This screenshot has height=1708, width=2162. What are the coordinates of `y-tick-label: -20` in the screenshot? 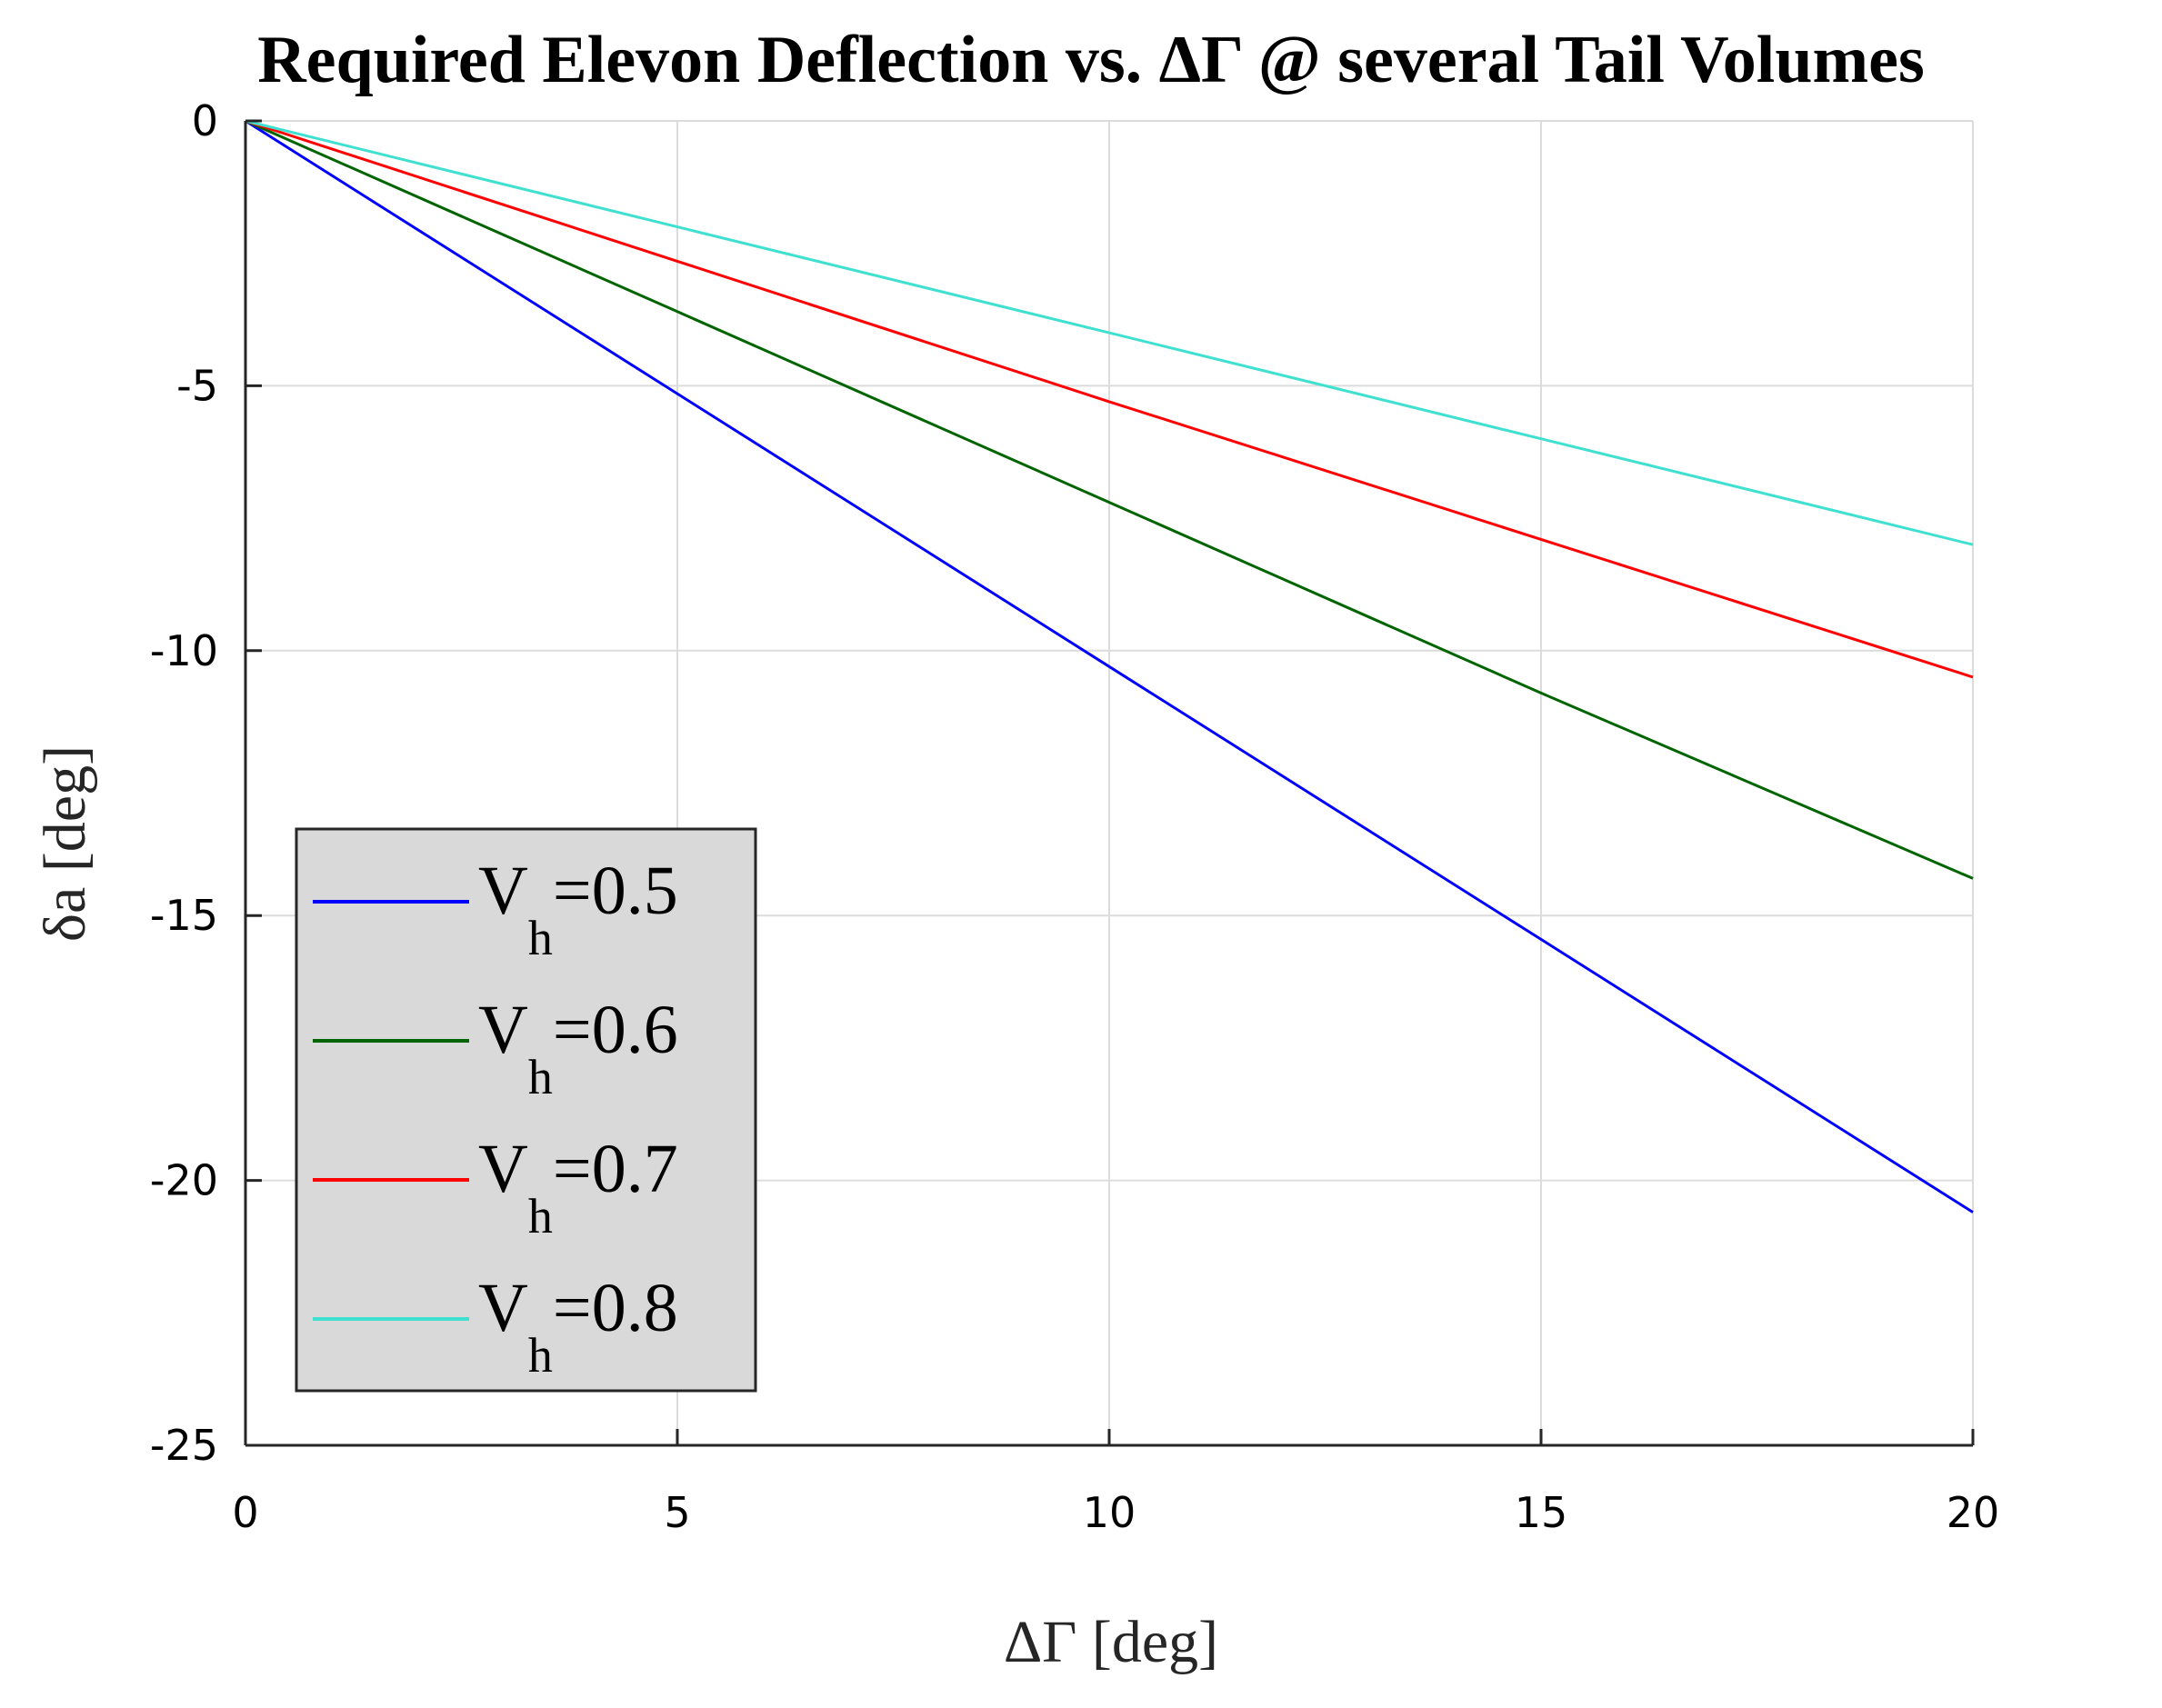 It's located at (184, 1180).